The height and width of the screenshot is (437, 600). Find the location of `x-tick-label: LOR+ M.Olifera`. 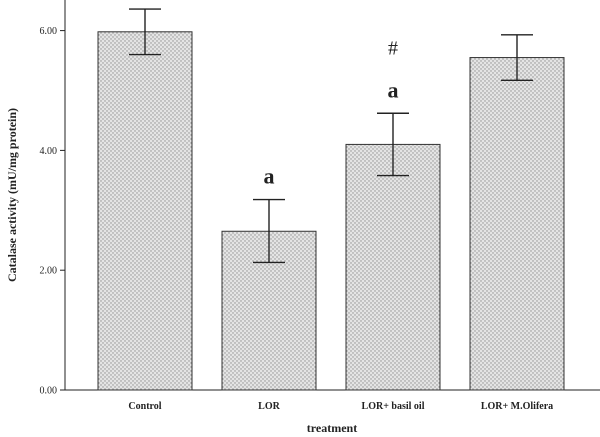

x-tick-label: LOR+ M.Olifera is located at coordinates (517, 406).